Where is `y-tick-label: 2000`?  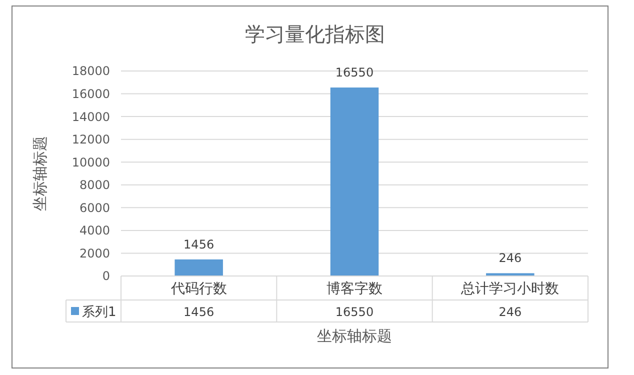
y-tick-label: 2000 is located at coordinates (94, 253).